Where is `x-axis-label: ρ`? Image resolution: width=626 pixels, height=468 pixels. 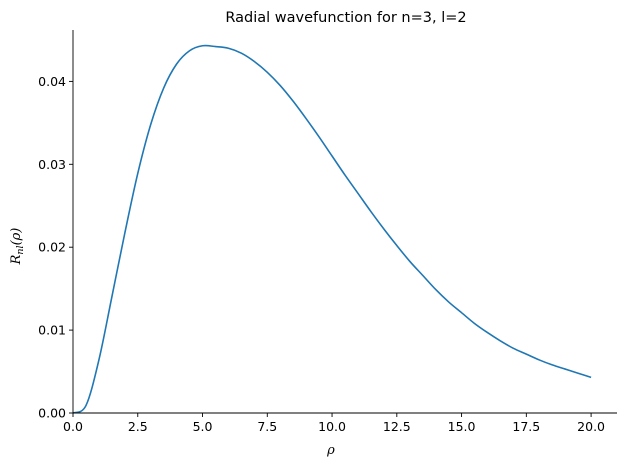
x-axis-label: ρ is located at coordinates (330, 450).